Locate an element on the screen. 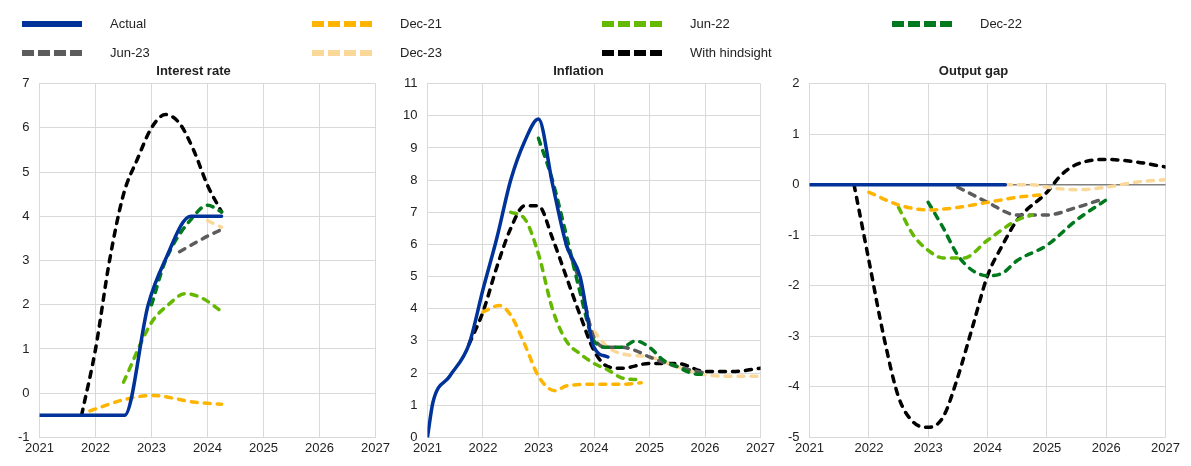 The image size is (1191, 466). legend-label: With hindsight is located at coordinates (731, 52).